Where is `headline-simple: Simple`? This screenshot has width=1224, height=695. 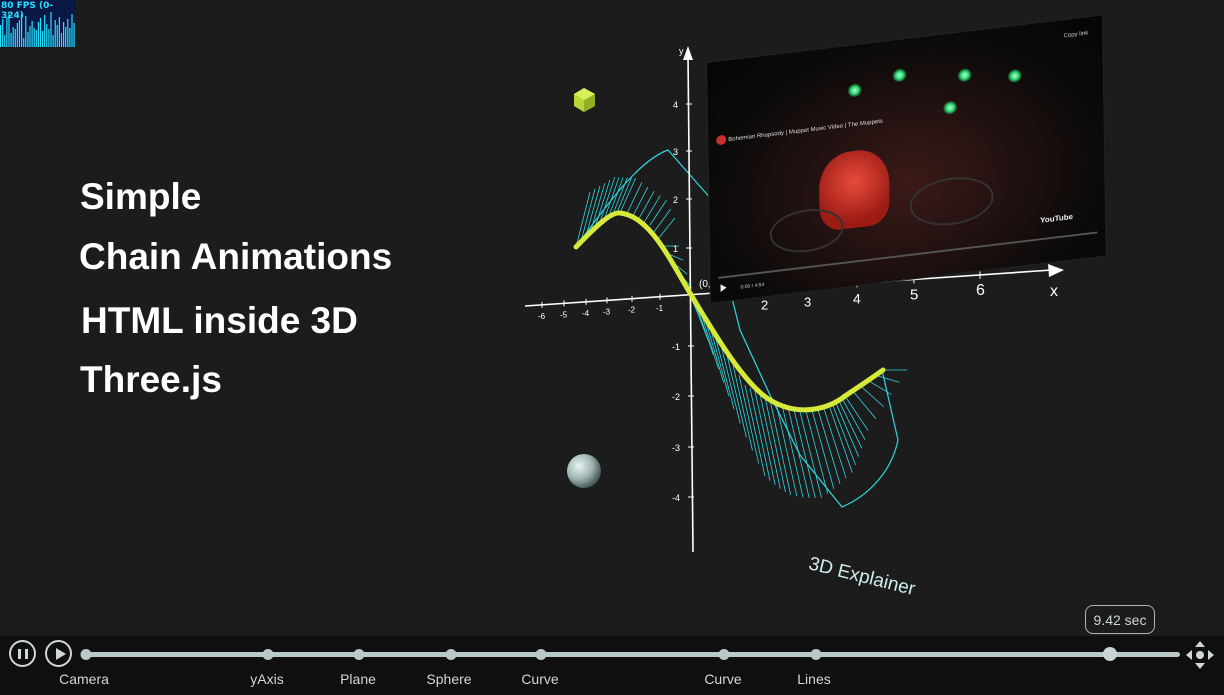
headline-simple: Simple is located at coordinates (141, 196).